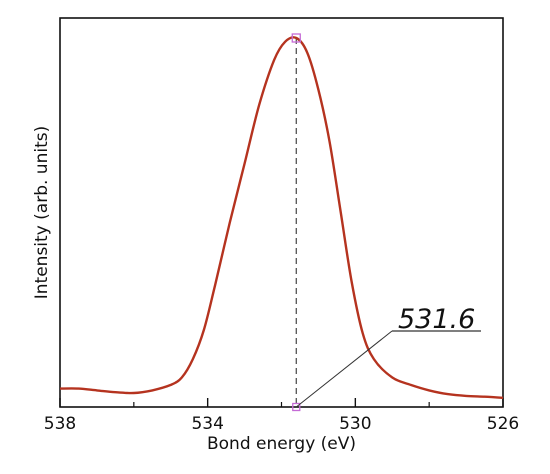 The width and height of the screenshot is (550, 474). What do you see at coordinates (344, 369) in the screenshot?
I see `annotation-leader-line` at bounding box center [344, 369].